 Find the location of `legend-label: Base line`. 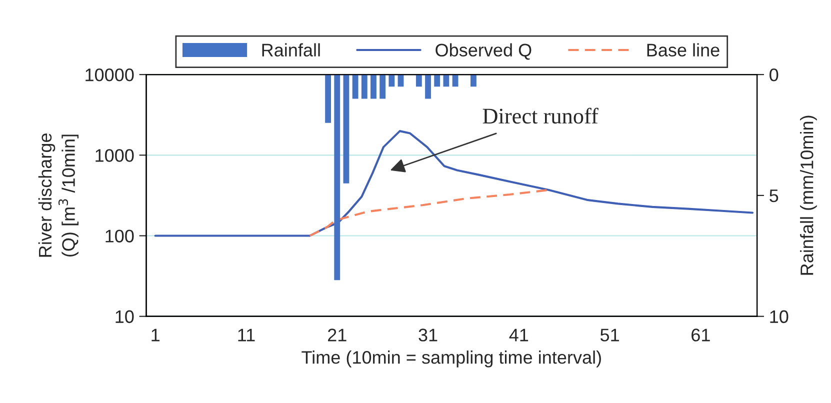

legend-label: Base line is located at coordinates (683, 50).